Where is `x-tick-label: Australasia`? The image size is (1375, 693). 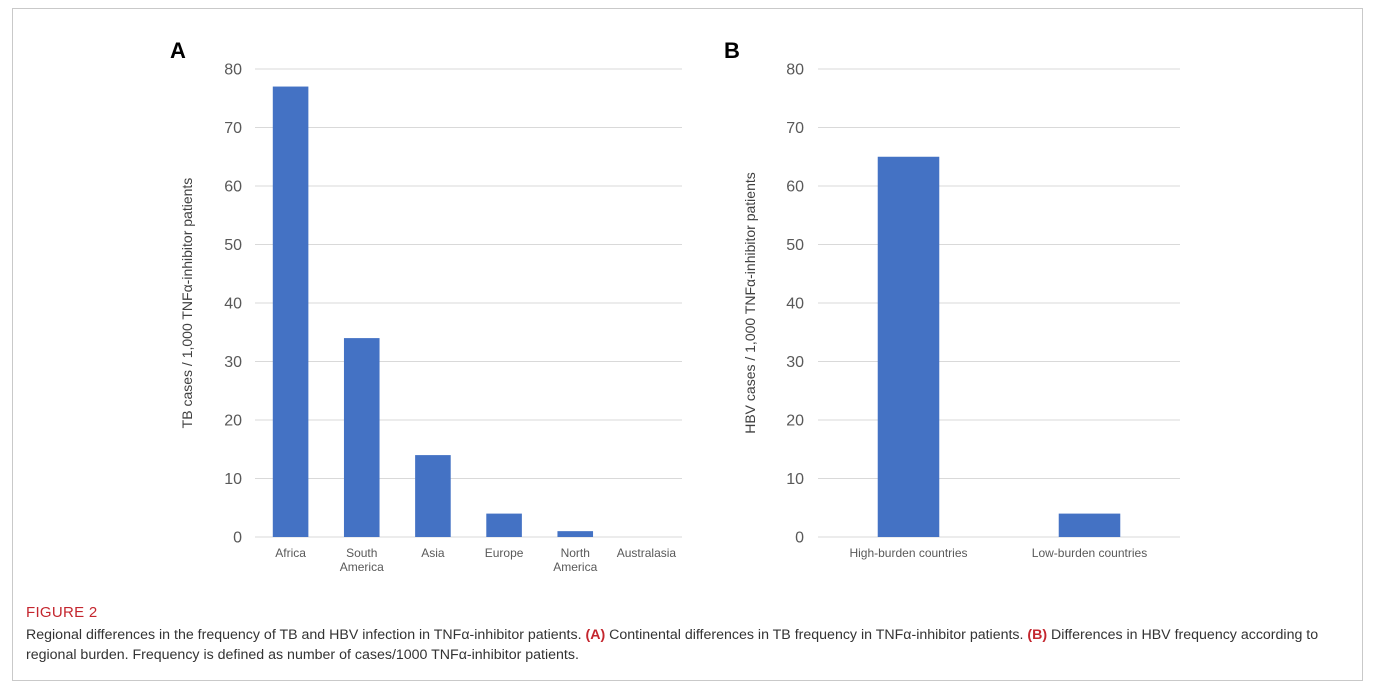 x-tick-label: Australasia is located at coordinates (647, 553).